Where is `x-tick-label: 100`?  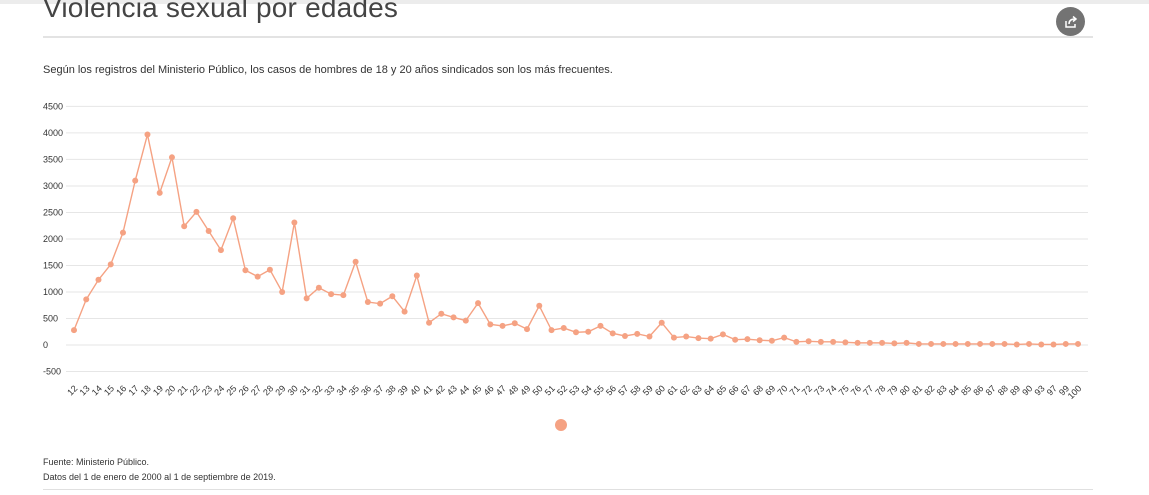 x-tick-label: 100 is located at coordinates (1075, 392).